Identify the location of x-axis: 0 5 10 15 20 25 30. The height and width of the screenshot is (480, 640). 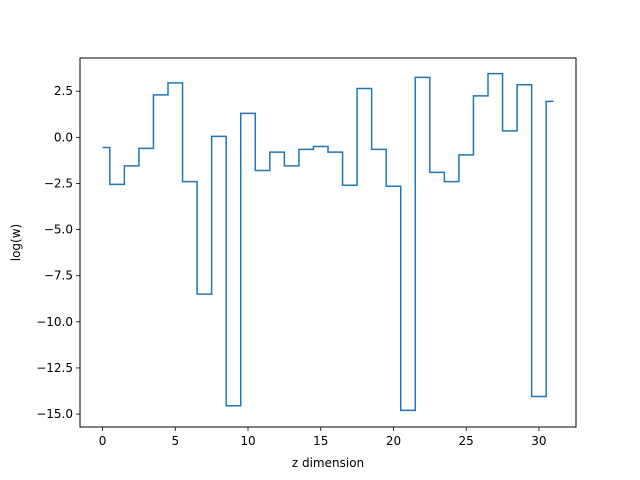
(323, 437).